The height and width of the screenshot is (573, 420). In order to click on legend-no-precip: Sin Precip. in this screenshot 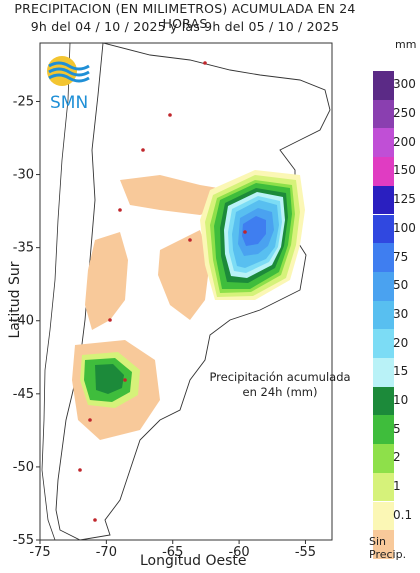, I will do `click(387, 548)`.